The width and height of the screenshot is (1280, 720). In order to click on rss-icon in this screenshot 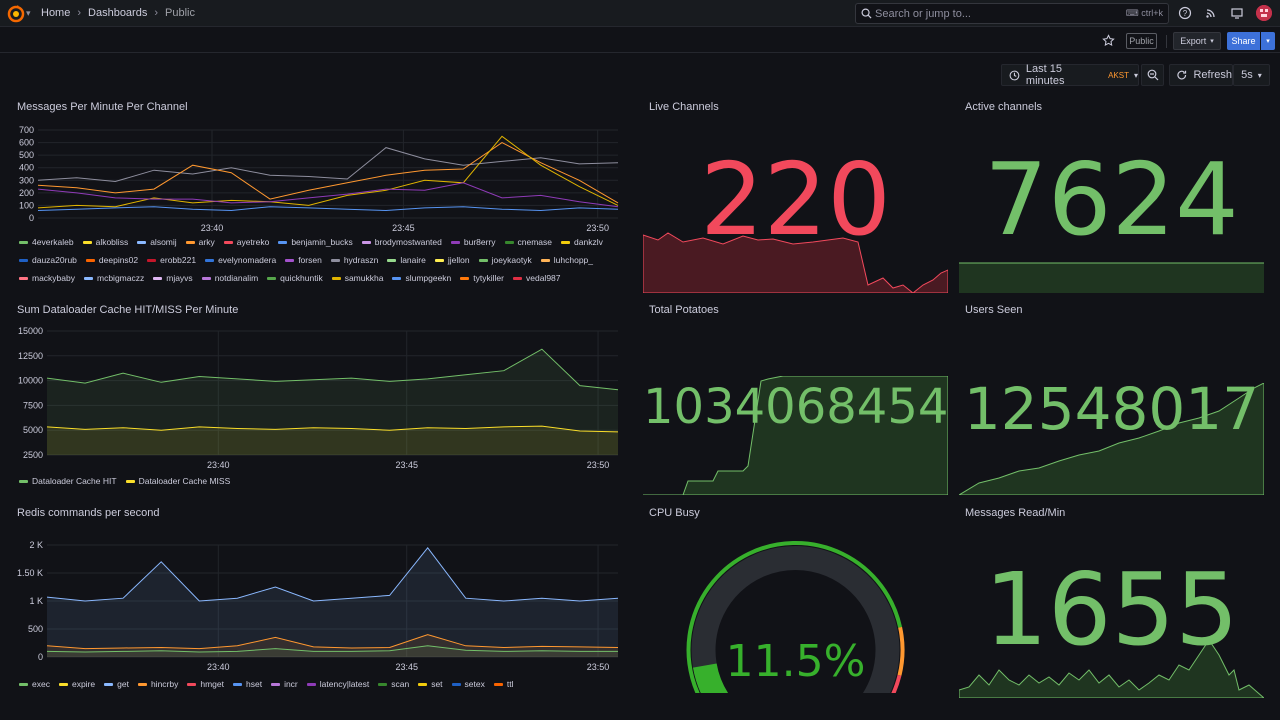, I will do `click(1211, 13)`.